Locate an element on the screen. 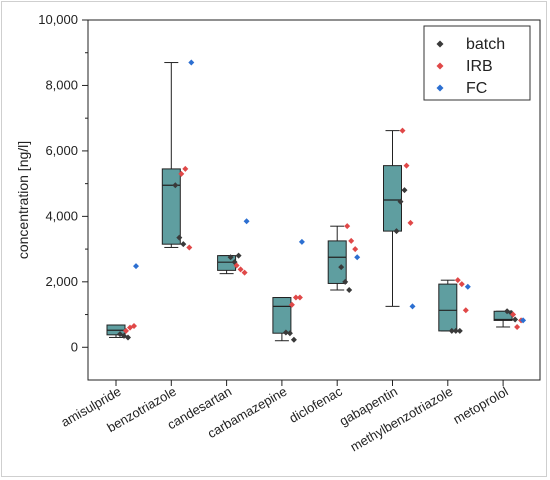 This screenshot has height=480, width=550. y-tick-label: 2,000 is located at coordinates (61, 281).